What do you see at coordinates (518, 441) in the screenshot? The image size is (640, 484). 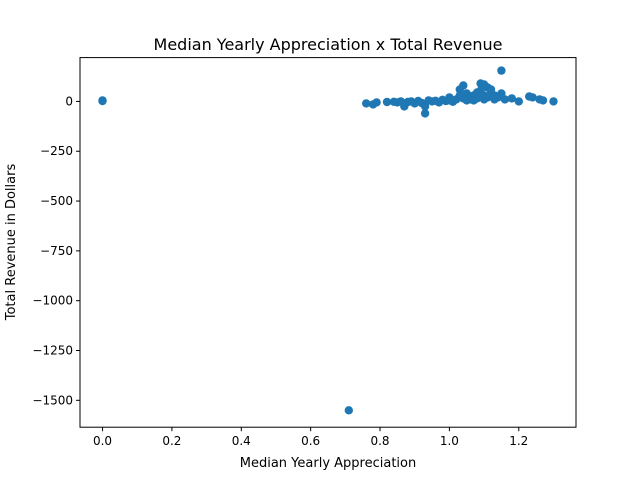 I see `x-tick-label: 1.2` at bounding box center [518, 441].